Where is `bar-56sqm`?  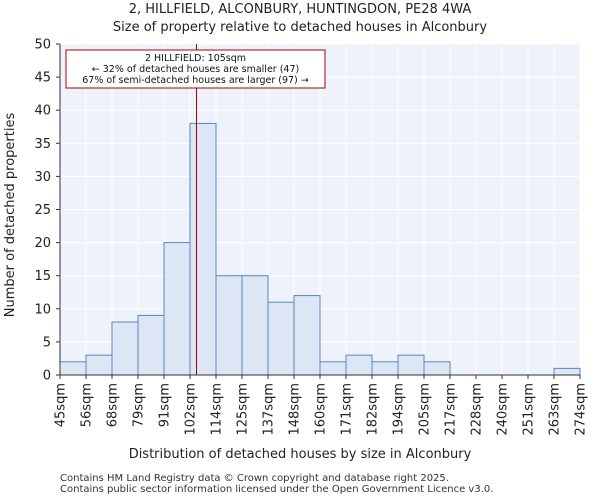 bar-56sqm is located at coordinates (99, 365).